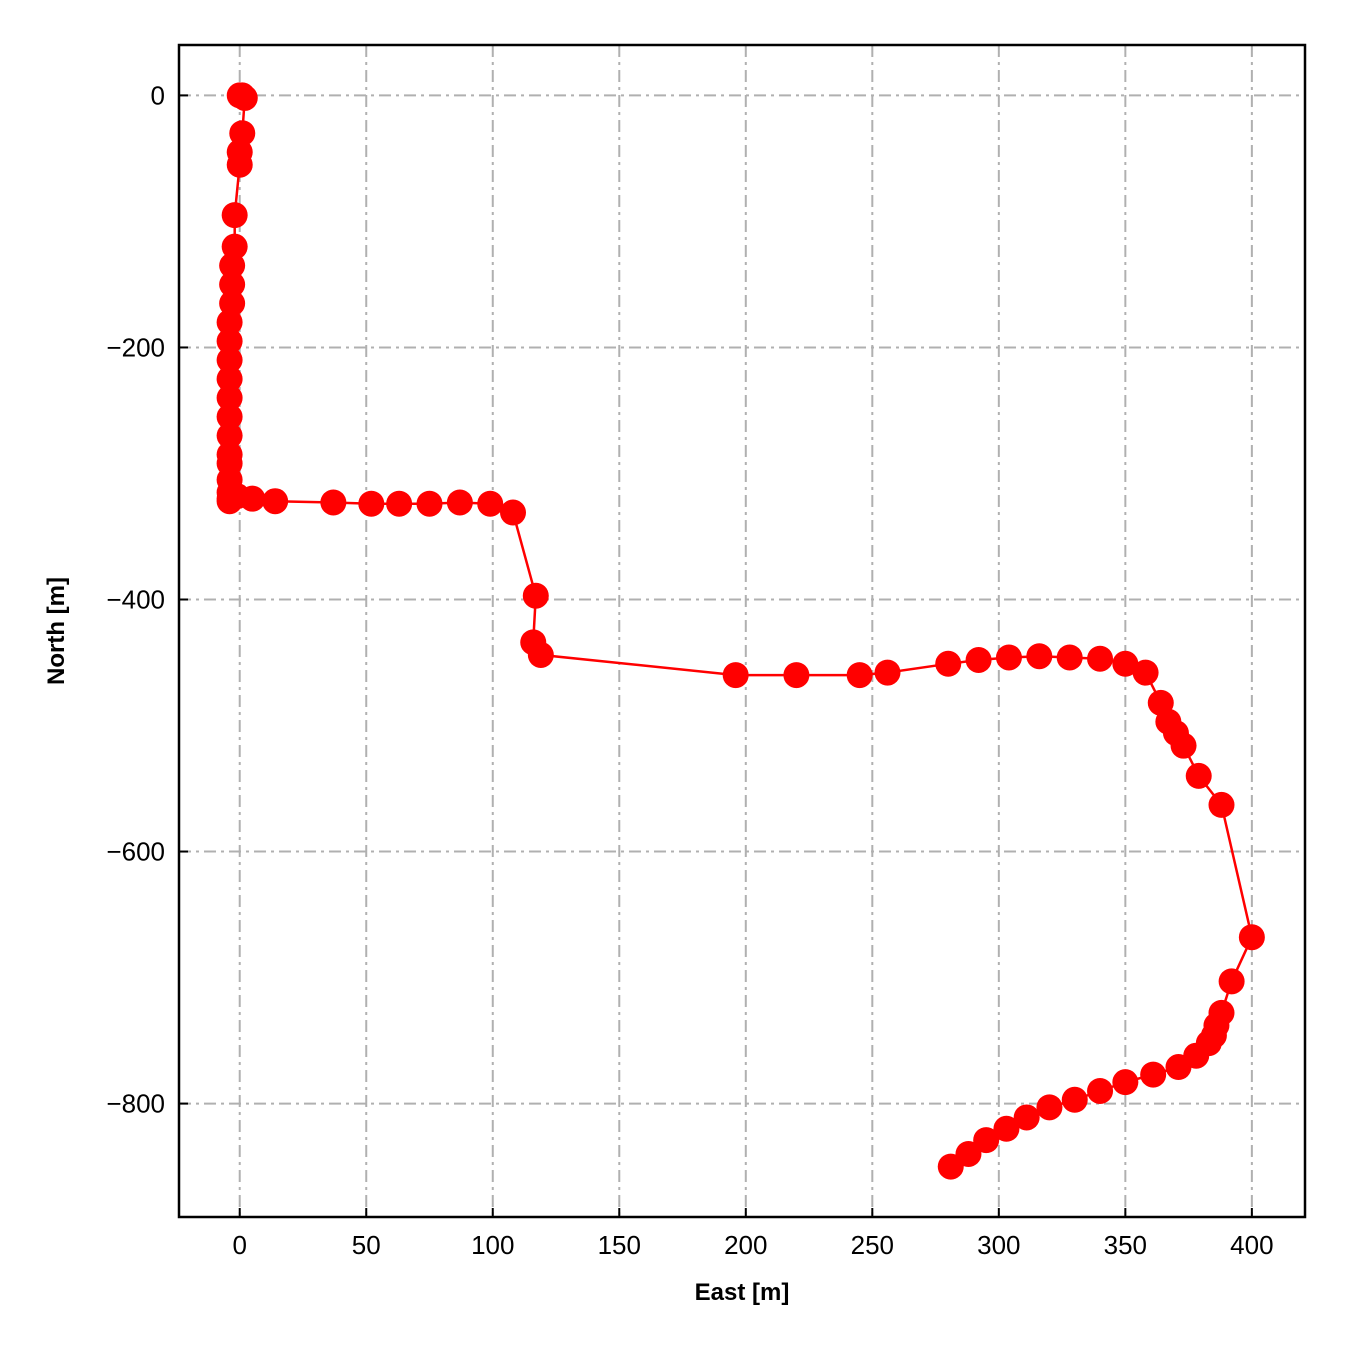  What do you see at coordinates (135, 347) in the screenshot?
I see `y-tick-label: −200` at bounding box center [135, 347].